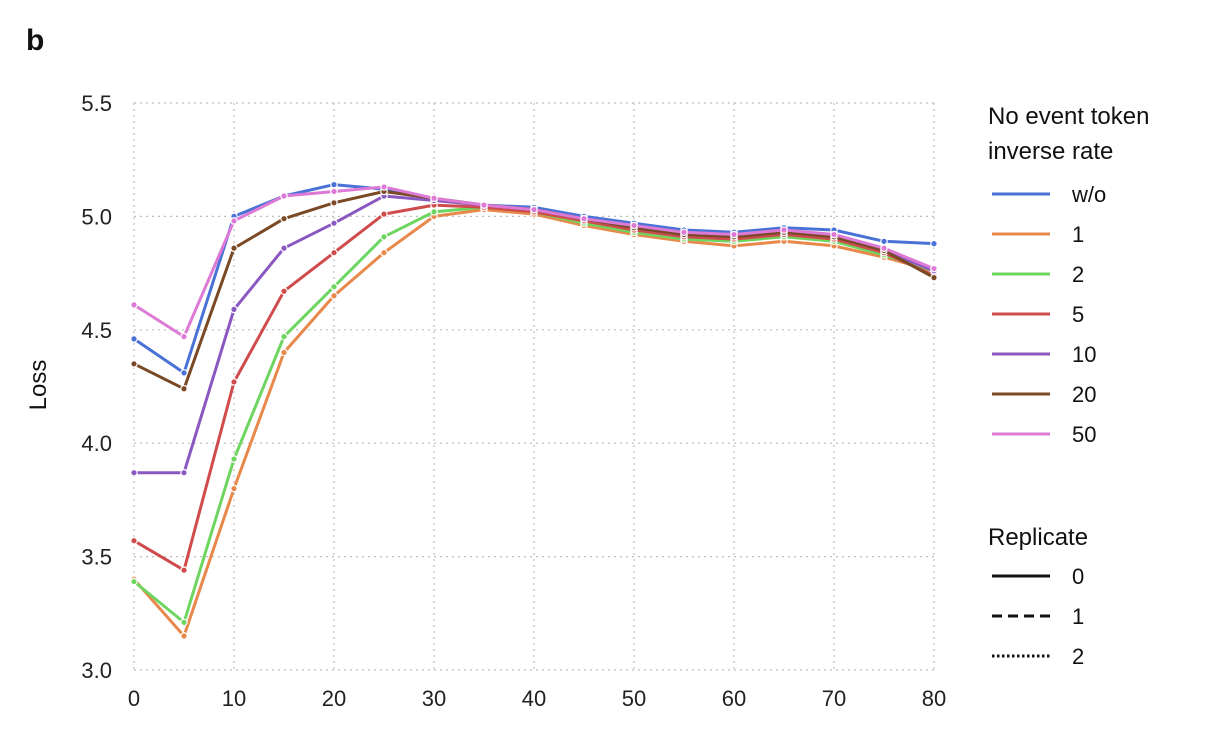 The height and width of the screenshot is (741, 1211). Describe the element at coordinates (1084, 354) in the screenshot. I see `legend-label: 10` at that location.